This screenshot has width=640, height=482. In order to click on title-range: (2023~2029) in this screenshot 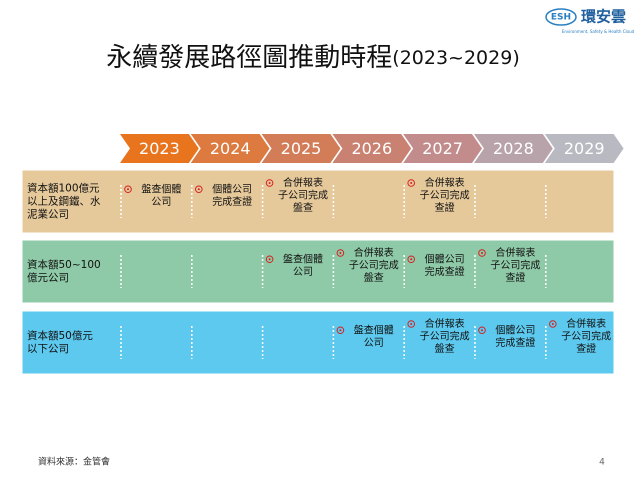, I will do `click(455, 58)`.